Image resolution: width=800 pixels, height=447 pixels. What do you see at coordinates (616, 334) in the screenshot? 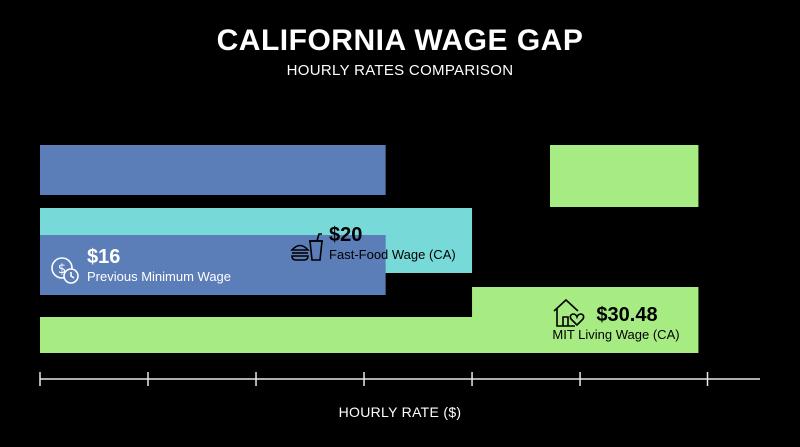
I see `category-label: MIT Living Wage (CA)` at bounding box center [616, 334].